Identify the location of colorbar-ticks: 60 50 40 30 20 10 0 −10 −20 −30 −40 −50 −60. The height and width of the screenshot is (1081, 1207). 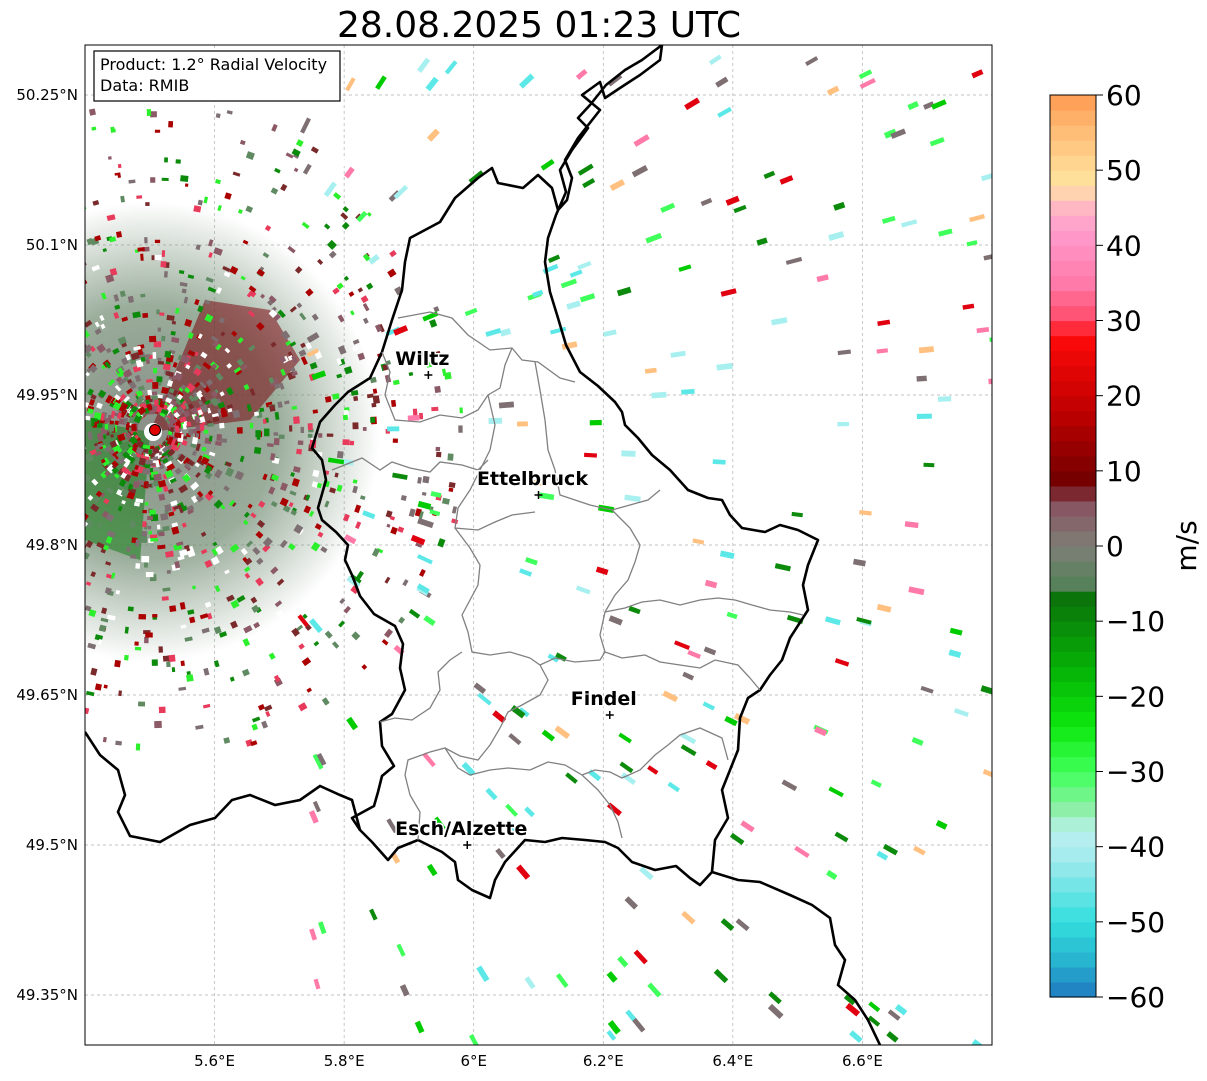
(1130, 546).